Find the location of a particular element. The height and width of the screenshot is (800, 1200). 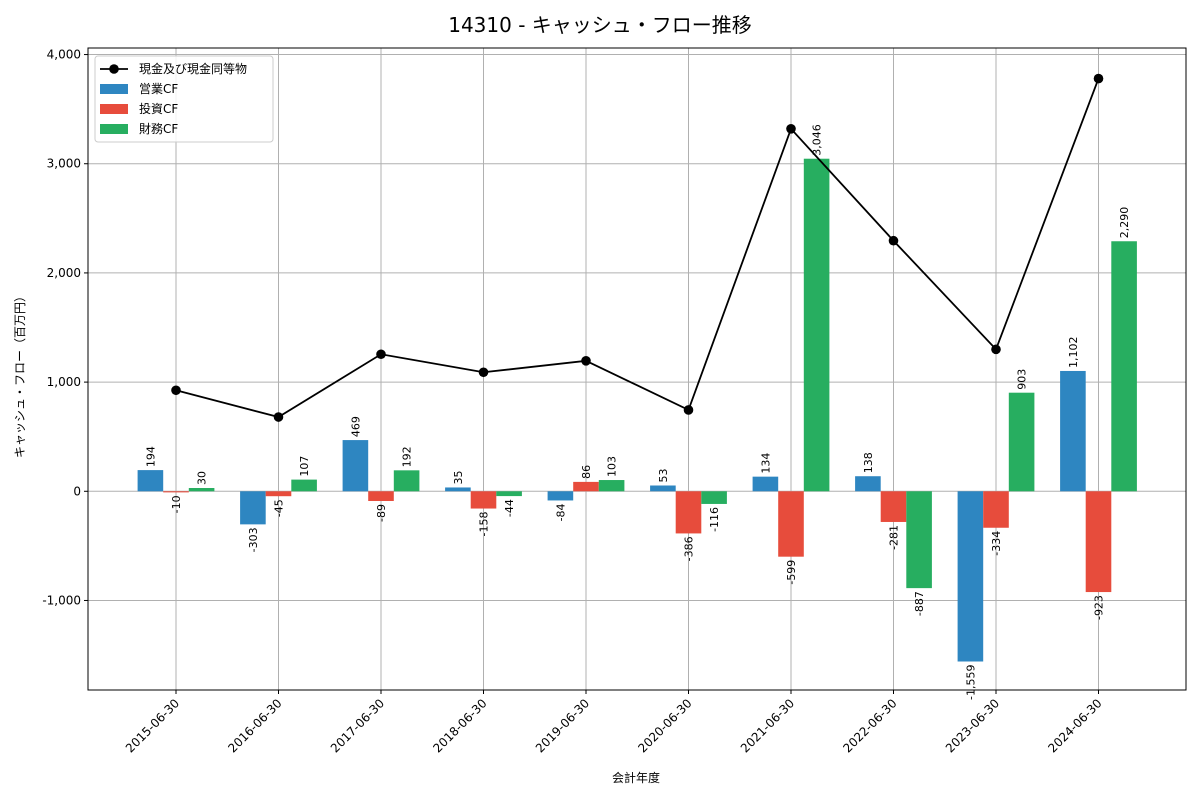

bar-data-label: -923 is located at coordinates (1099, 607).